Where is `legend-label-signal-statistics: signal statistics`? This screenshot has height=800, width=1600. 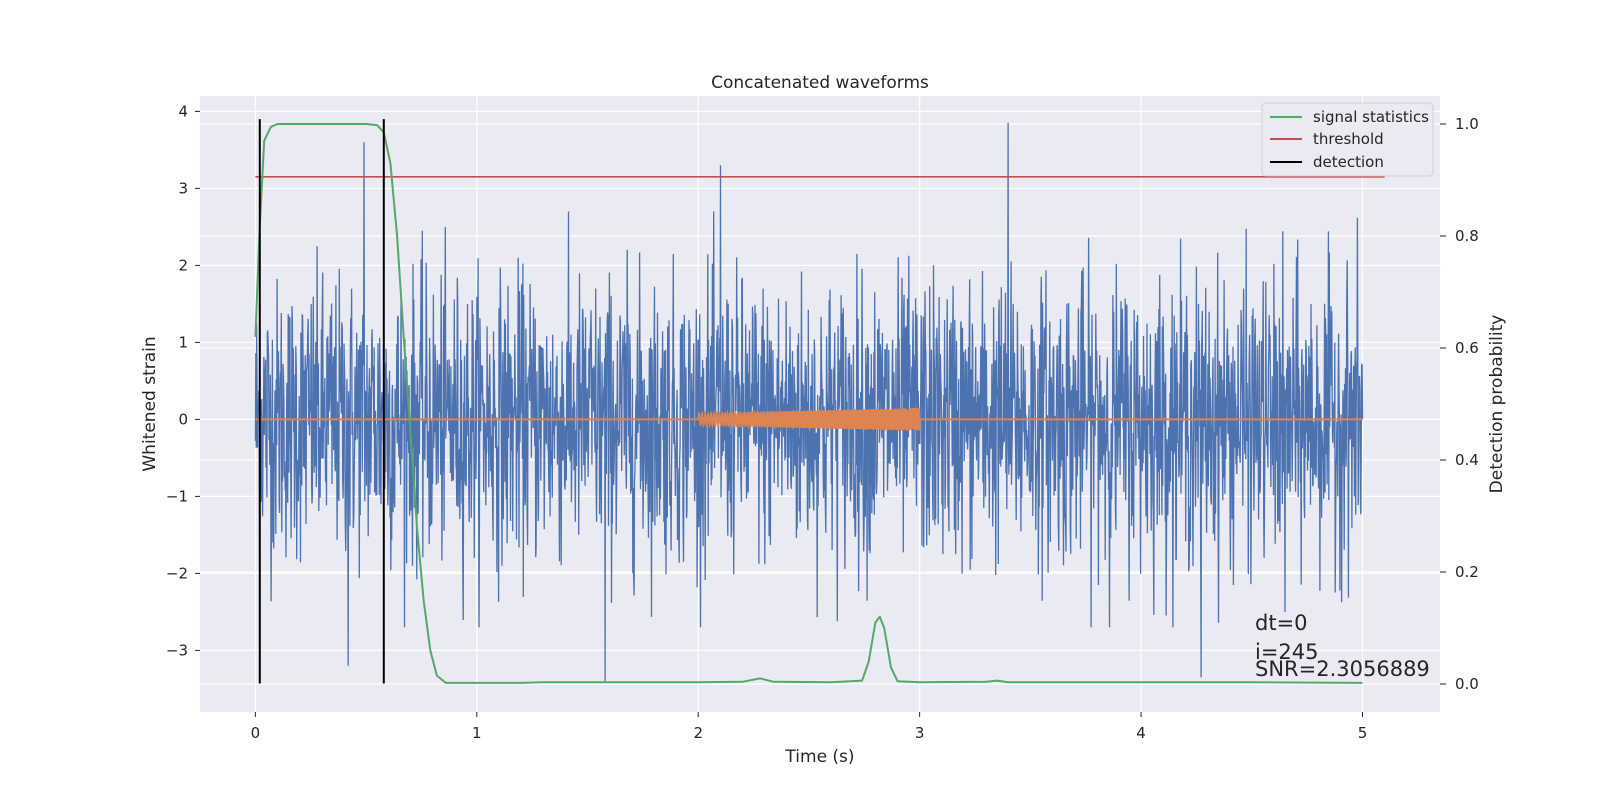
legend-label-signal-statistics: signal statistics is located at coordinates (1371, 117).